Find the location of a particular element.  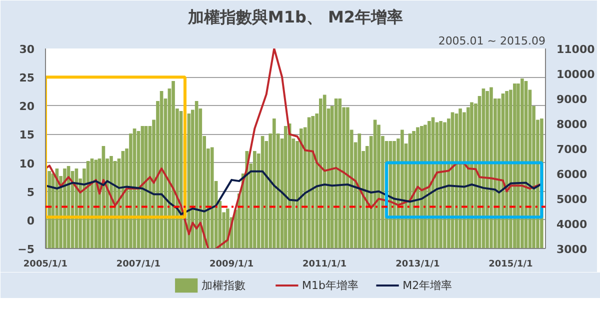

y-tick-label: 25 is located at coordinates (27, 78).